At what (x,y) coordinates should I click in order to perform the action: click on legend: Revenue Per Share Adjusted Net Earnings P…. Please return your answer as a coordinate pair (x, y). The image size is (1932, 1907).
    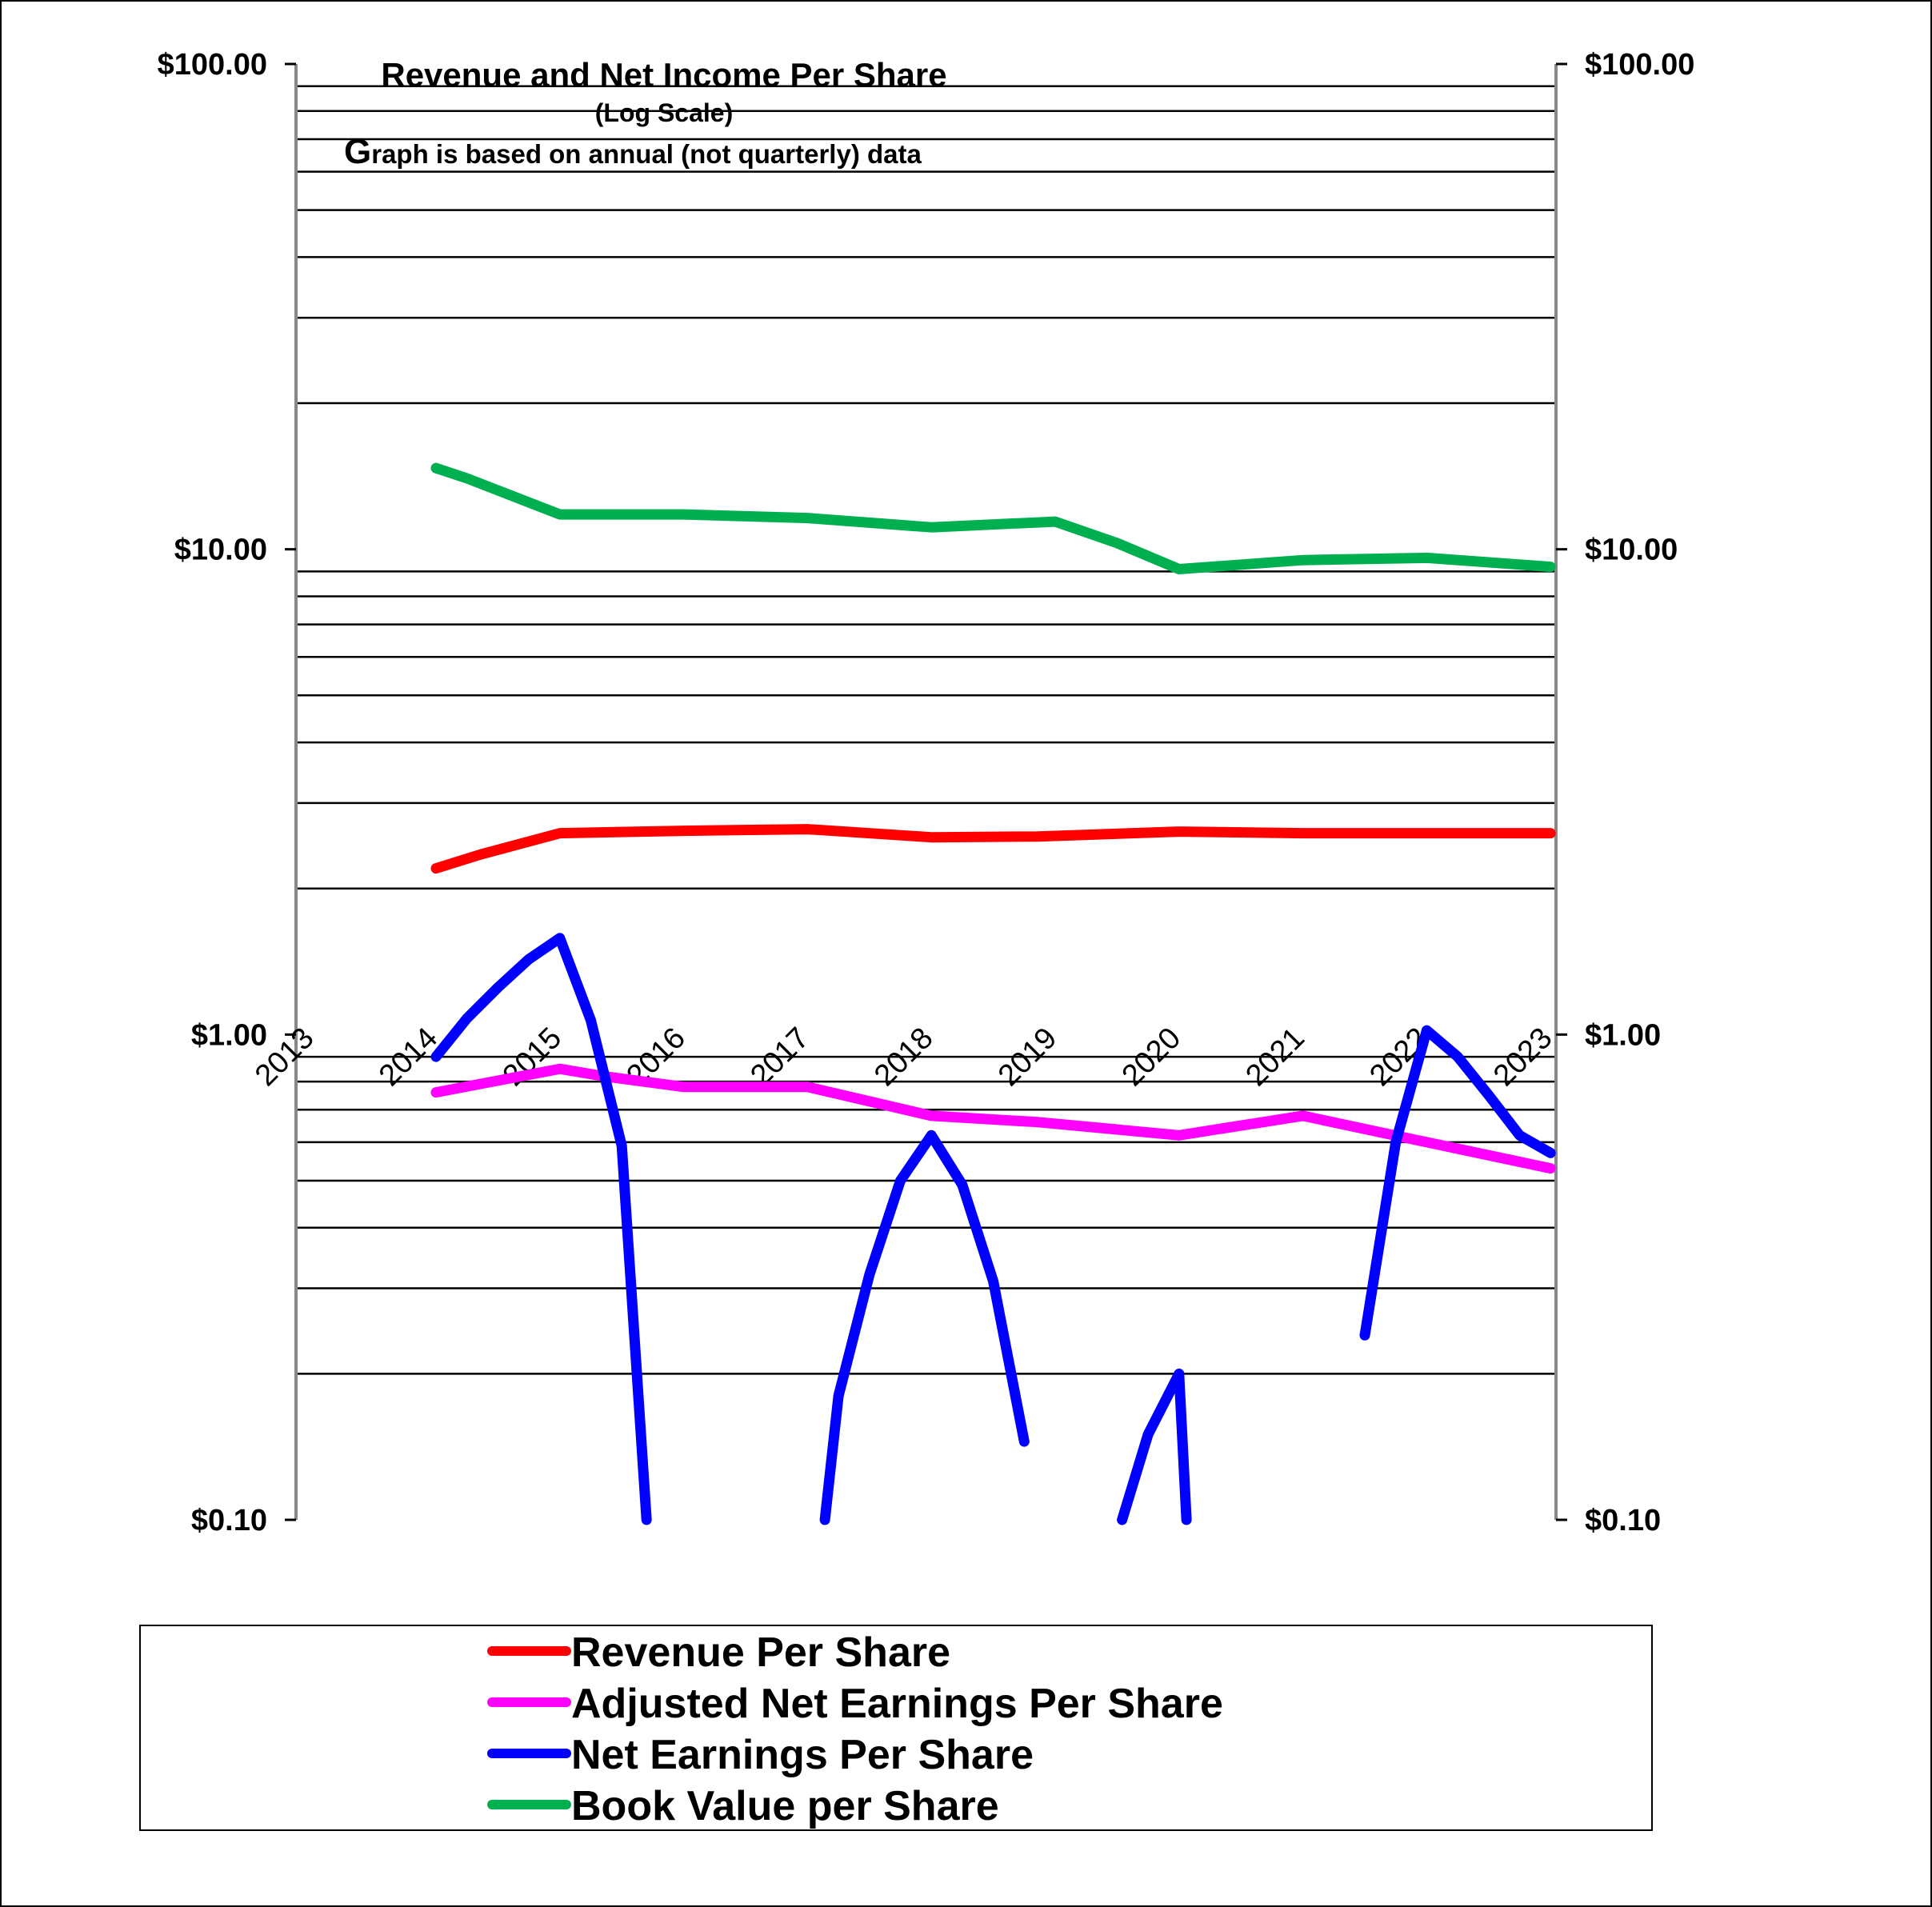
    Looking at the image, I should click on (855, 1729).